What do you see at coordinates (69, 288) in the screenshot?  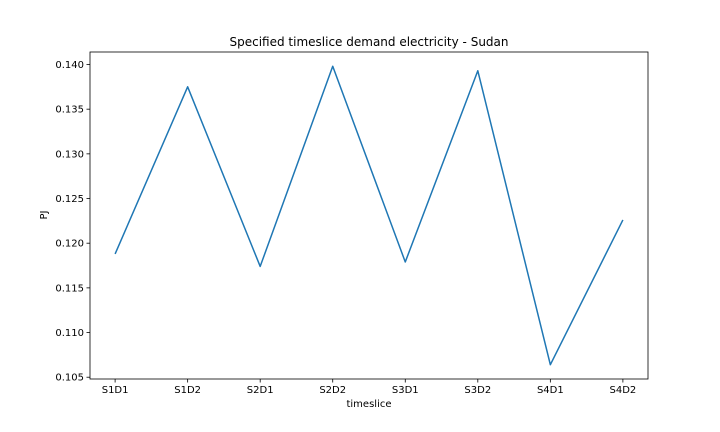 I see `y-tick-label: 0.115` at bounding box center [69, 288].